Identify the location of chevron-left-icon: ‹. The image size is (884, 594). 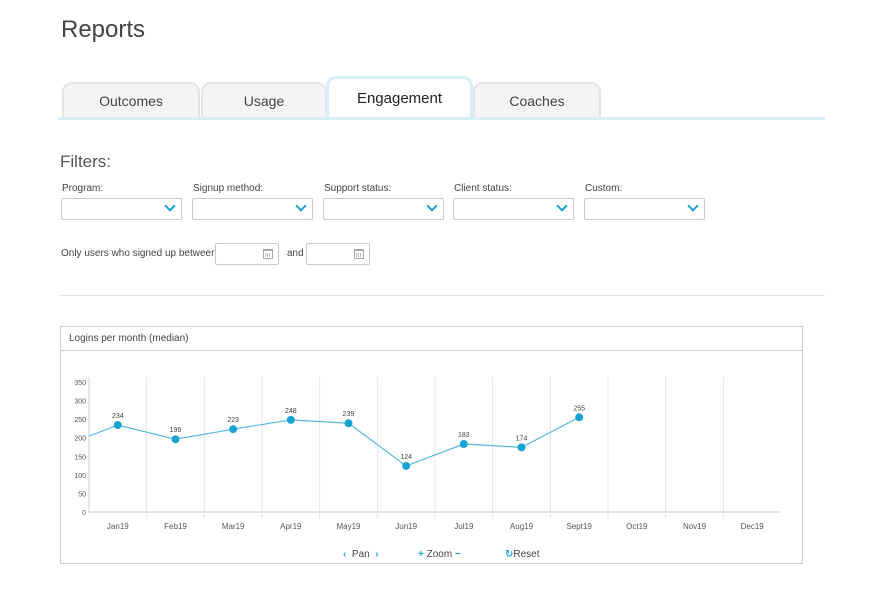
(345, 554).